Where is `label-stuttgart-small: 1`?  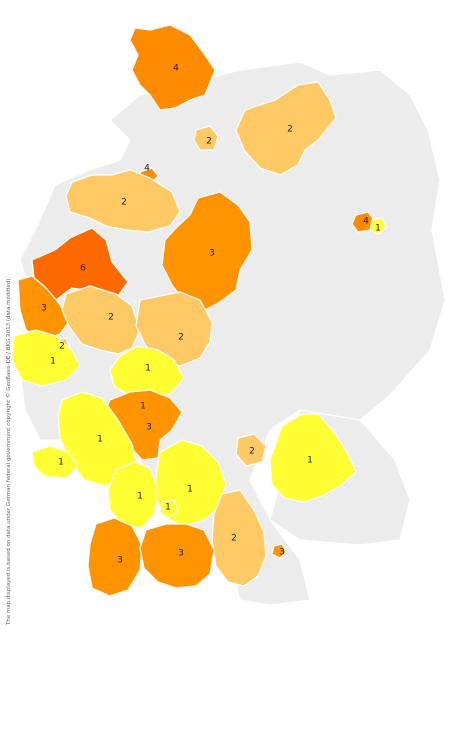
label-stuttgart-small: 1 is located at coordinates (168, 508).